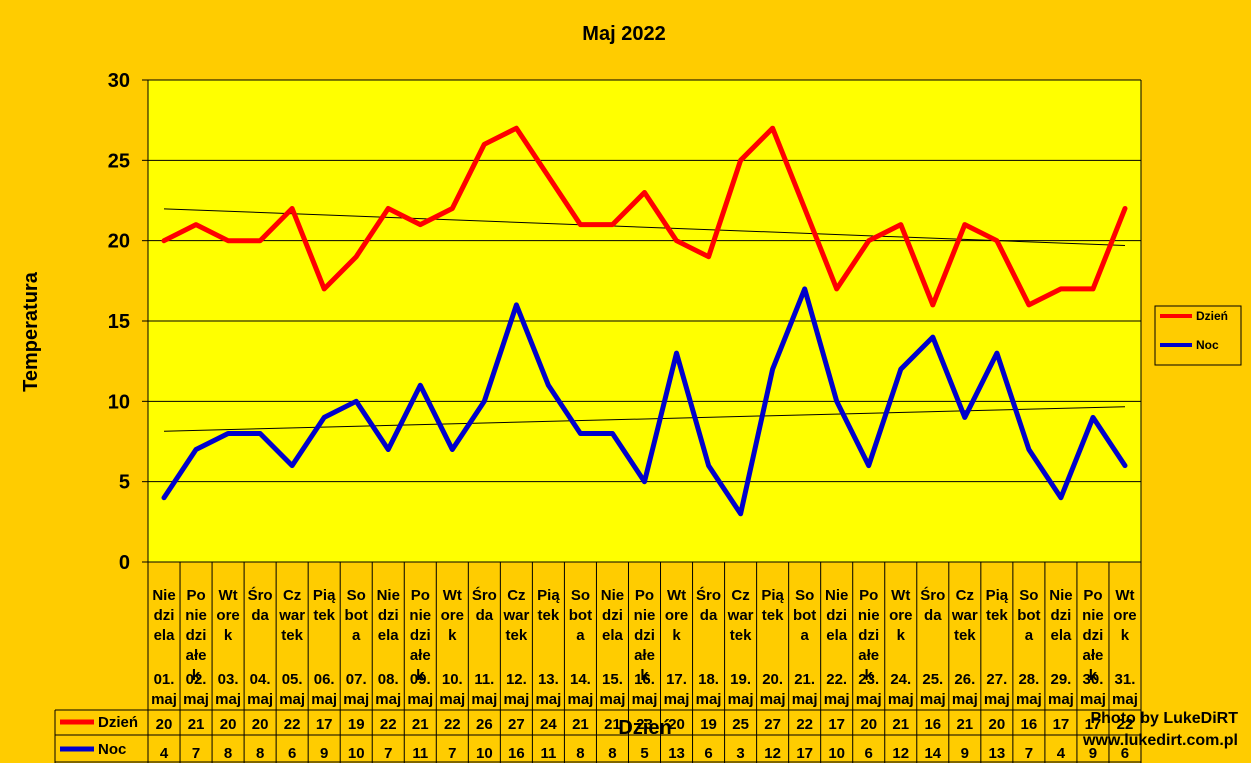  What do you see at coordinates (740, 724) in the screenshot?
I see `table-value: 25` at bounding box center [740, 724].